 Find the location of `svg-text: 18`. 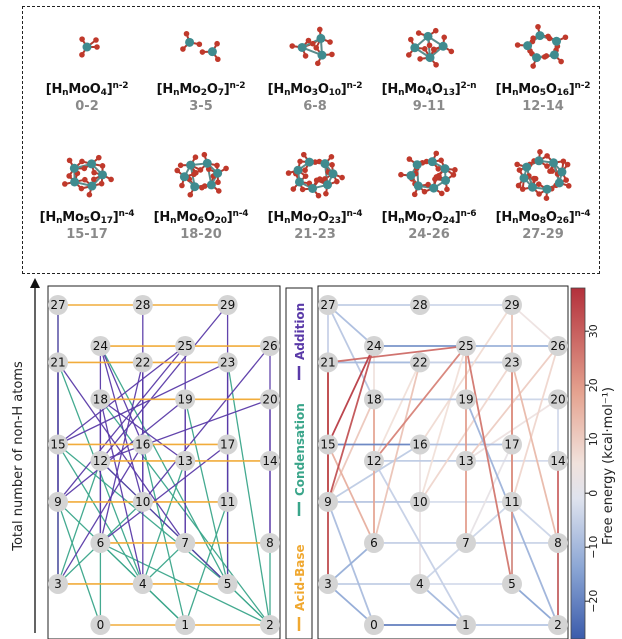

svg-text: 18 is located at coordinates (100, 399).